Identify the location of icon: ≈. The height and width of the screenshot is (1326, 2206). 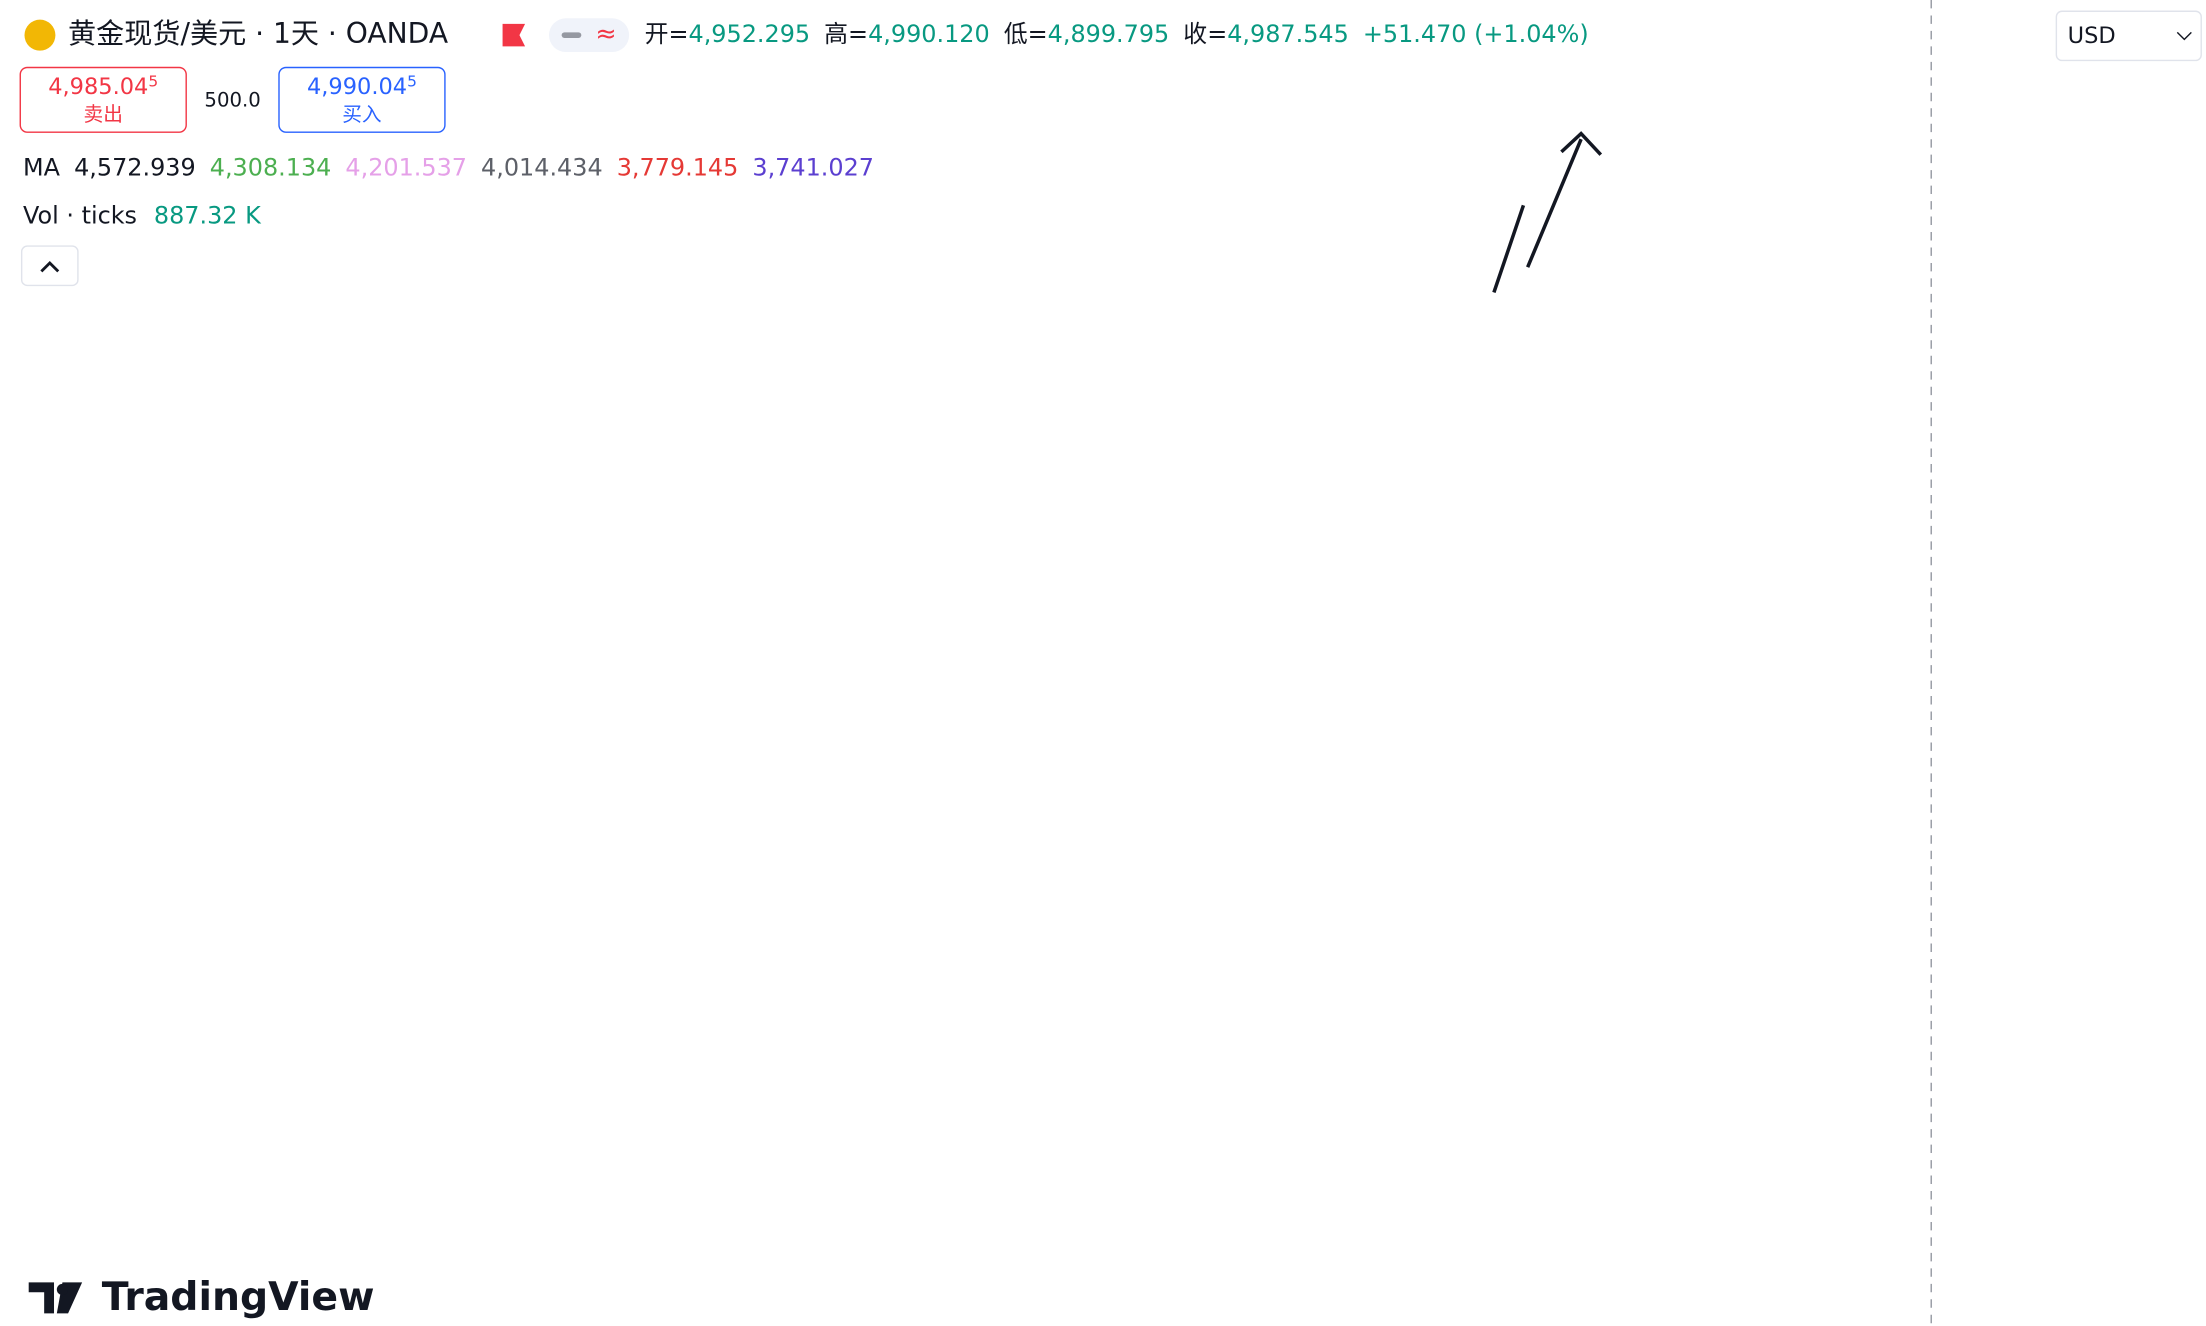
(605, 33).